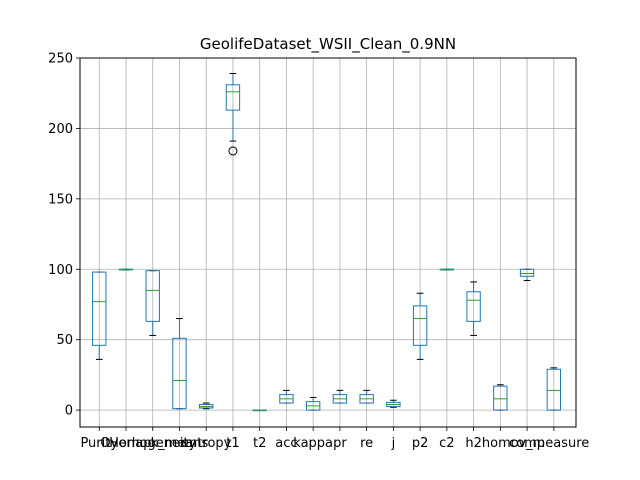  Describe the element at coordinates (313, 443) in the screenshot. I see `x-tick-label: kappa` at that location.